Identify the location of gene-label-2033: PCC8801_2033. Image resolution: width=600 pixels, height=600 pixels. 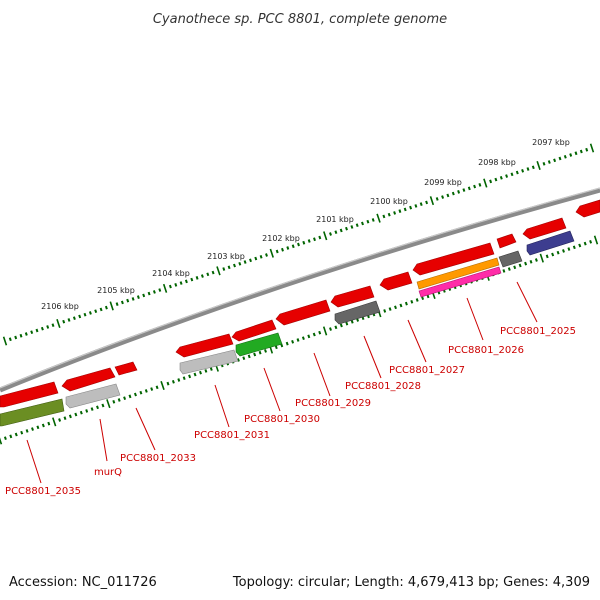
(158, 458).